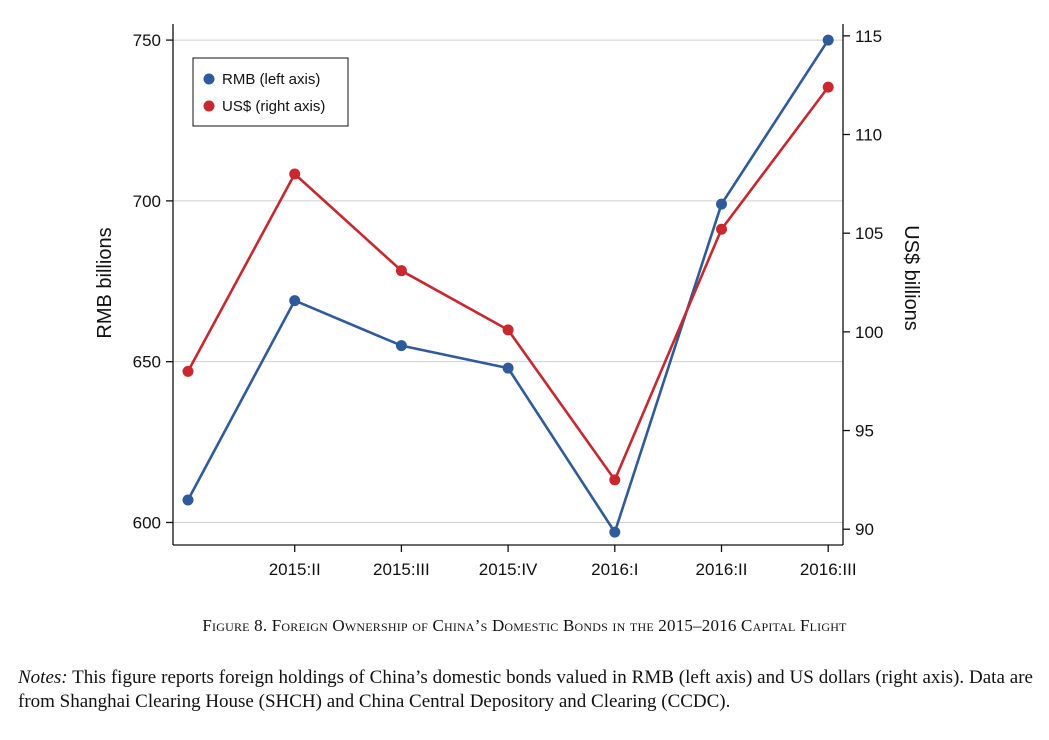  What do you see at coordinates (911, 278) in the screenshot?
I see `y-axis-right-title: US$ billions` at bounding box center [911, 278].